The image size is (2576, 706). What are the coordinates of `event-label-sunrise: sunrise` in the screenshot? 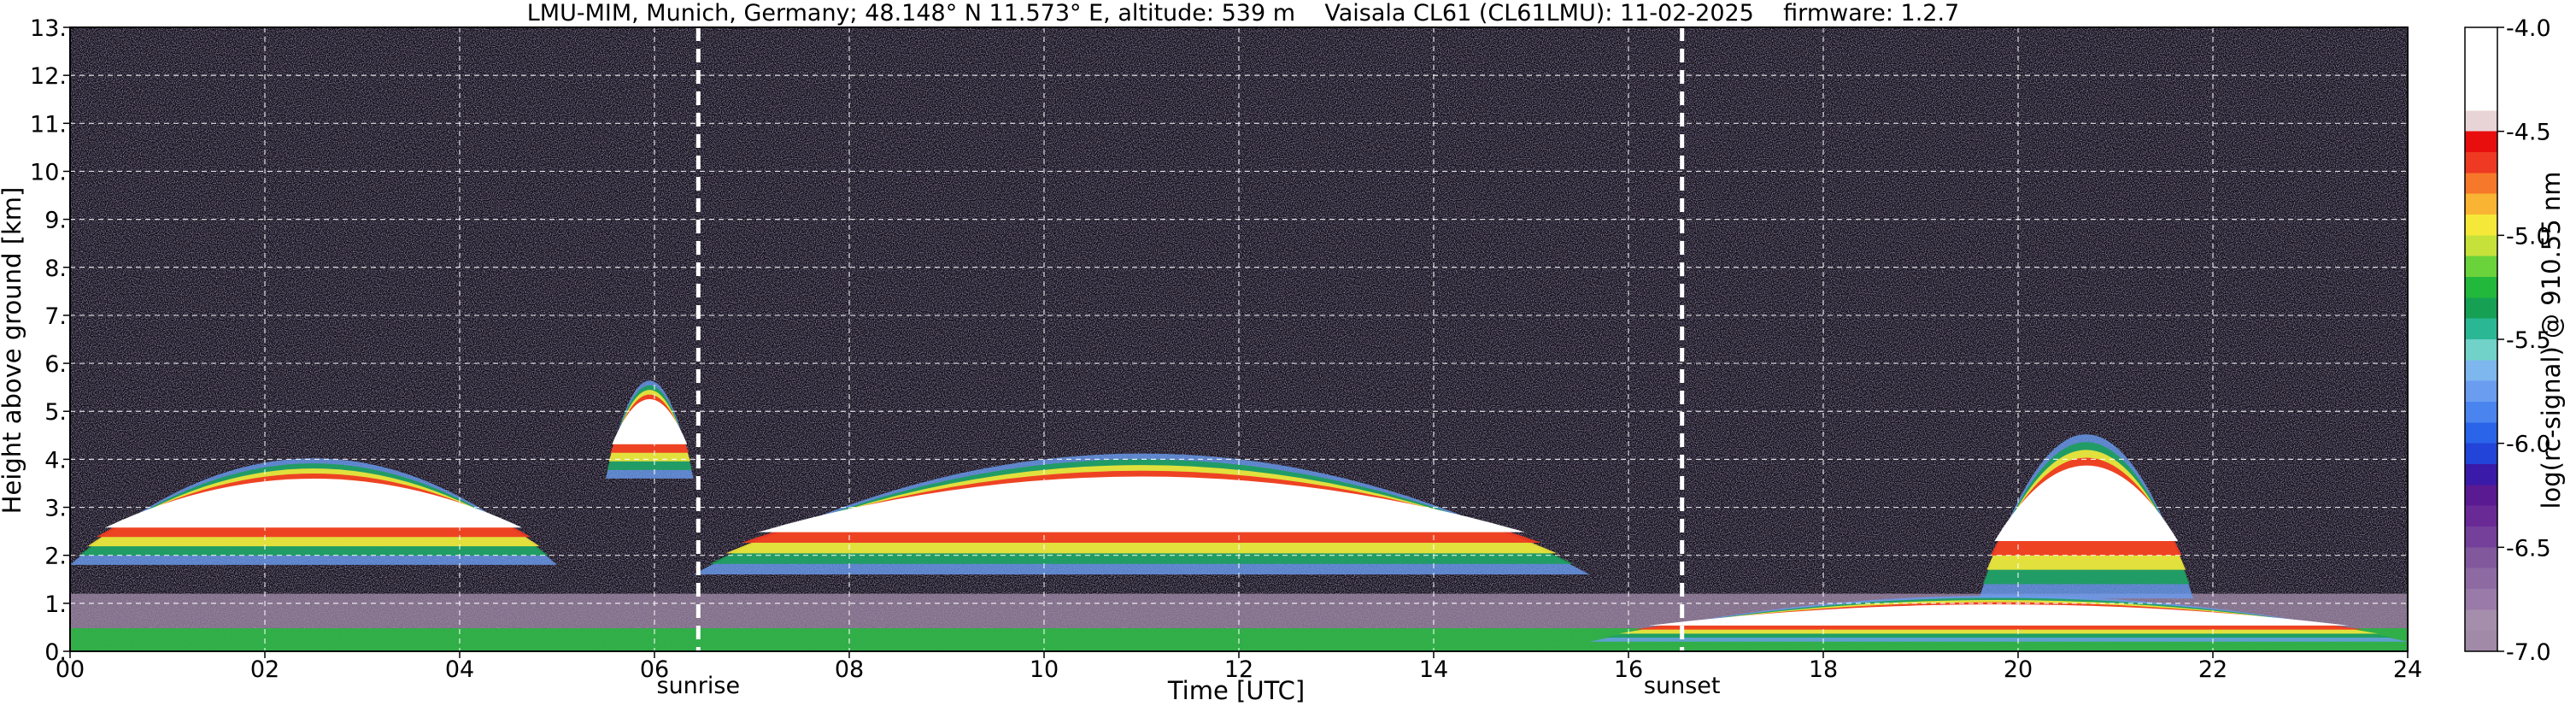 It's located at (699, 686).